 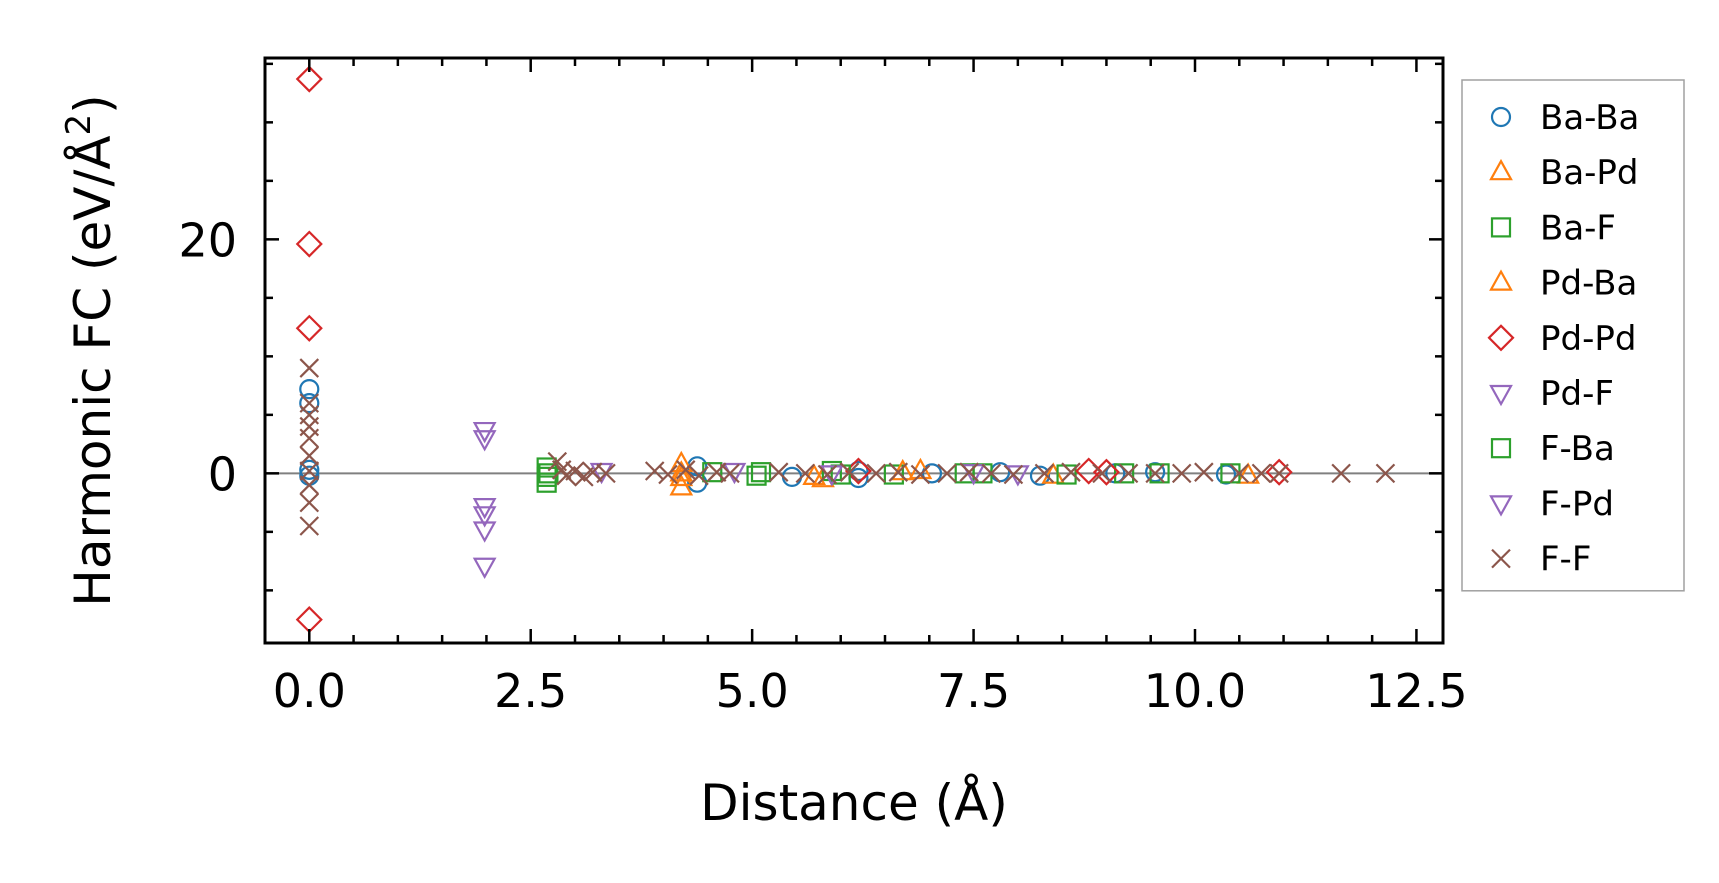 I want to click on series-ba-f, so click(x=888, y=475).